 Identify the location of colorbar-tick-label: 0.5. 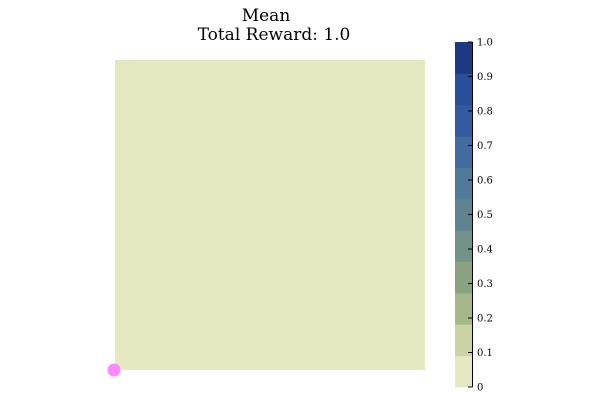
(485, 215).